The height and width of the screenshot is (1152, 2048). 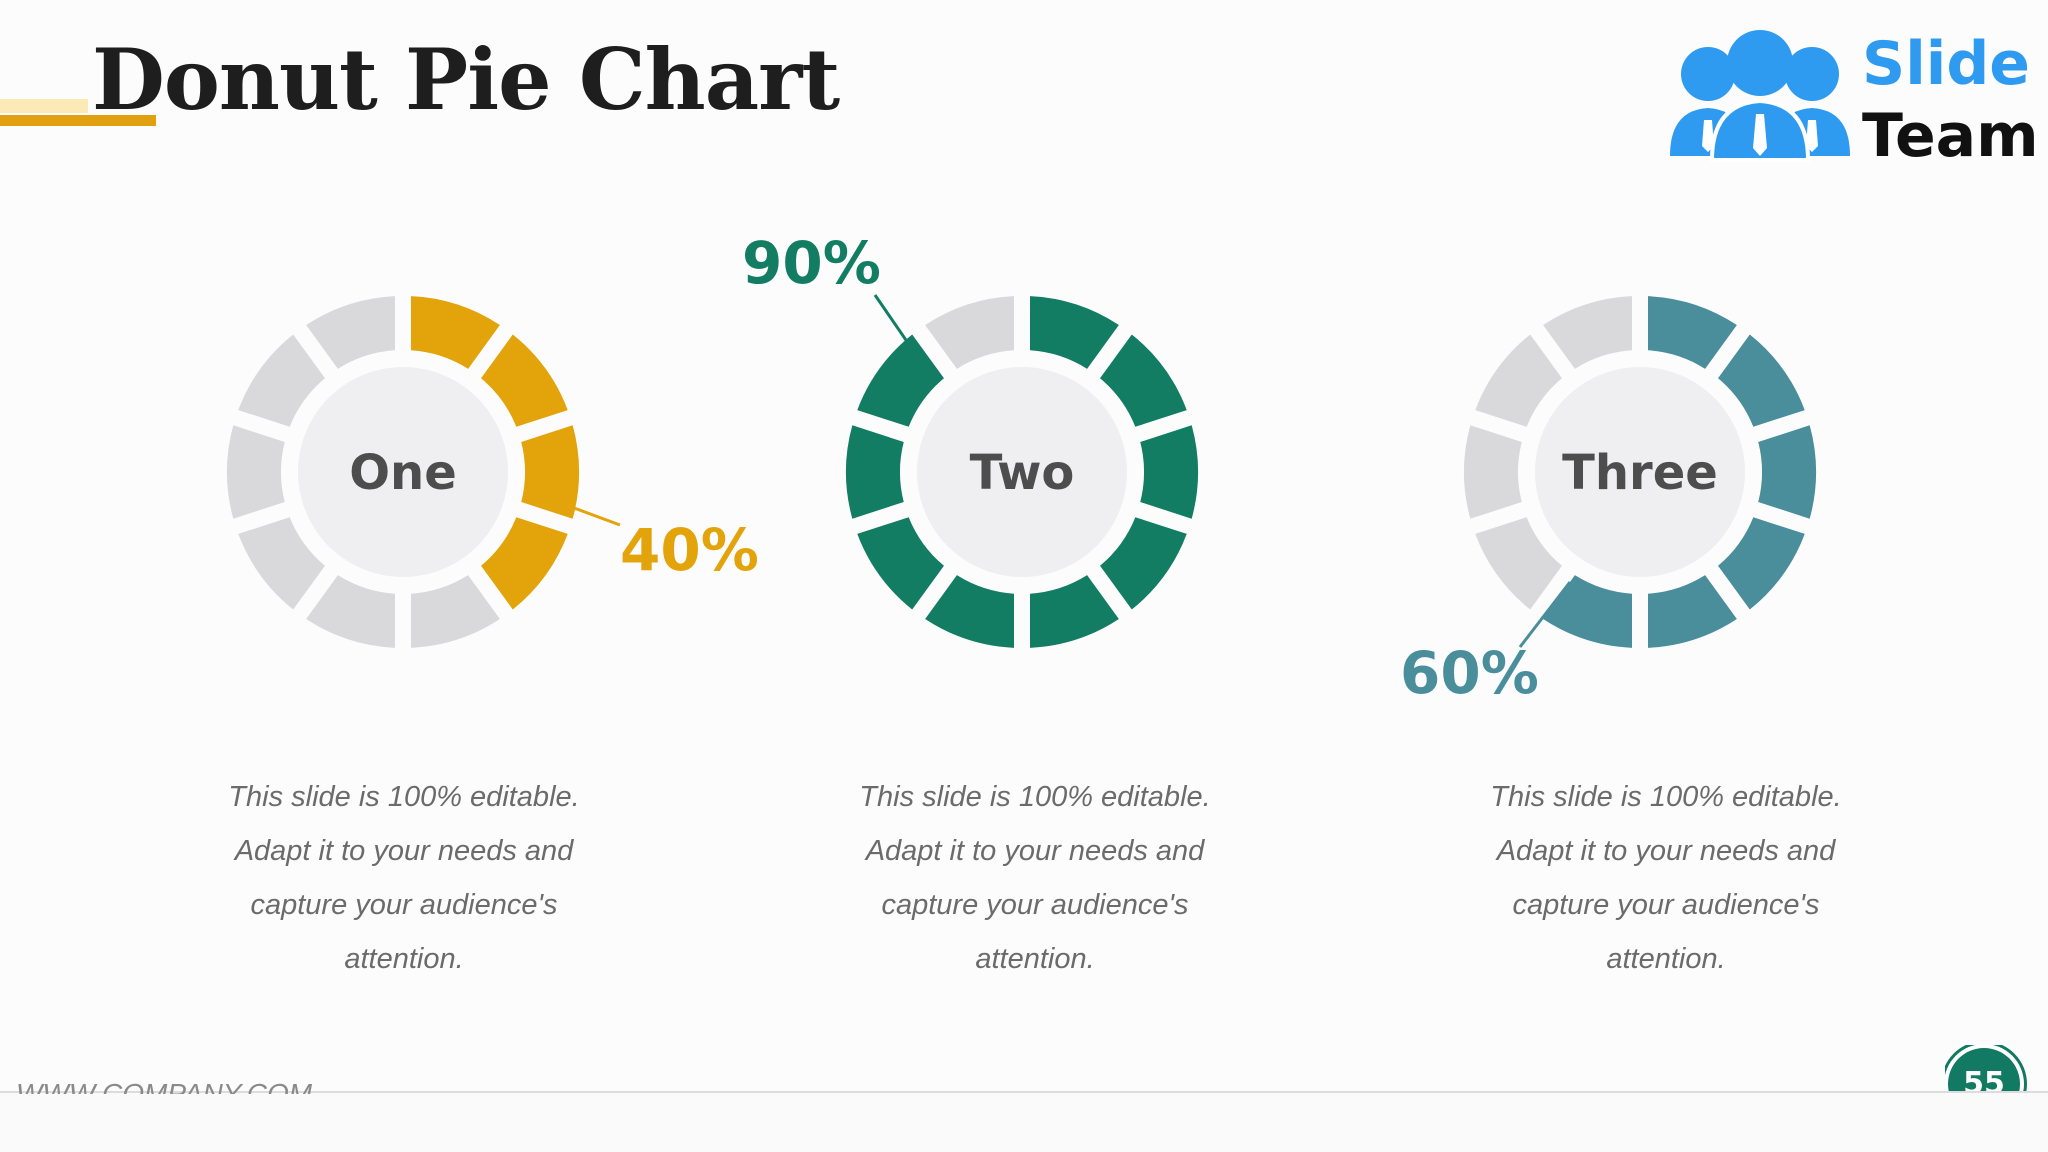 I want to click on donut-center-label: Three, so click(x=1640, y=473).